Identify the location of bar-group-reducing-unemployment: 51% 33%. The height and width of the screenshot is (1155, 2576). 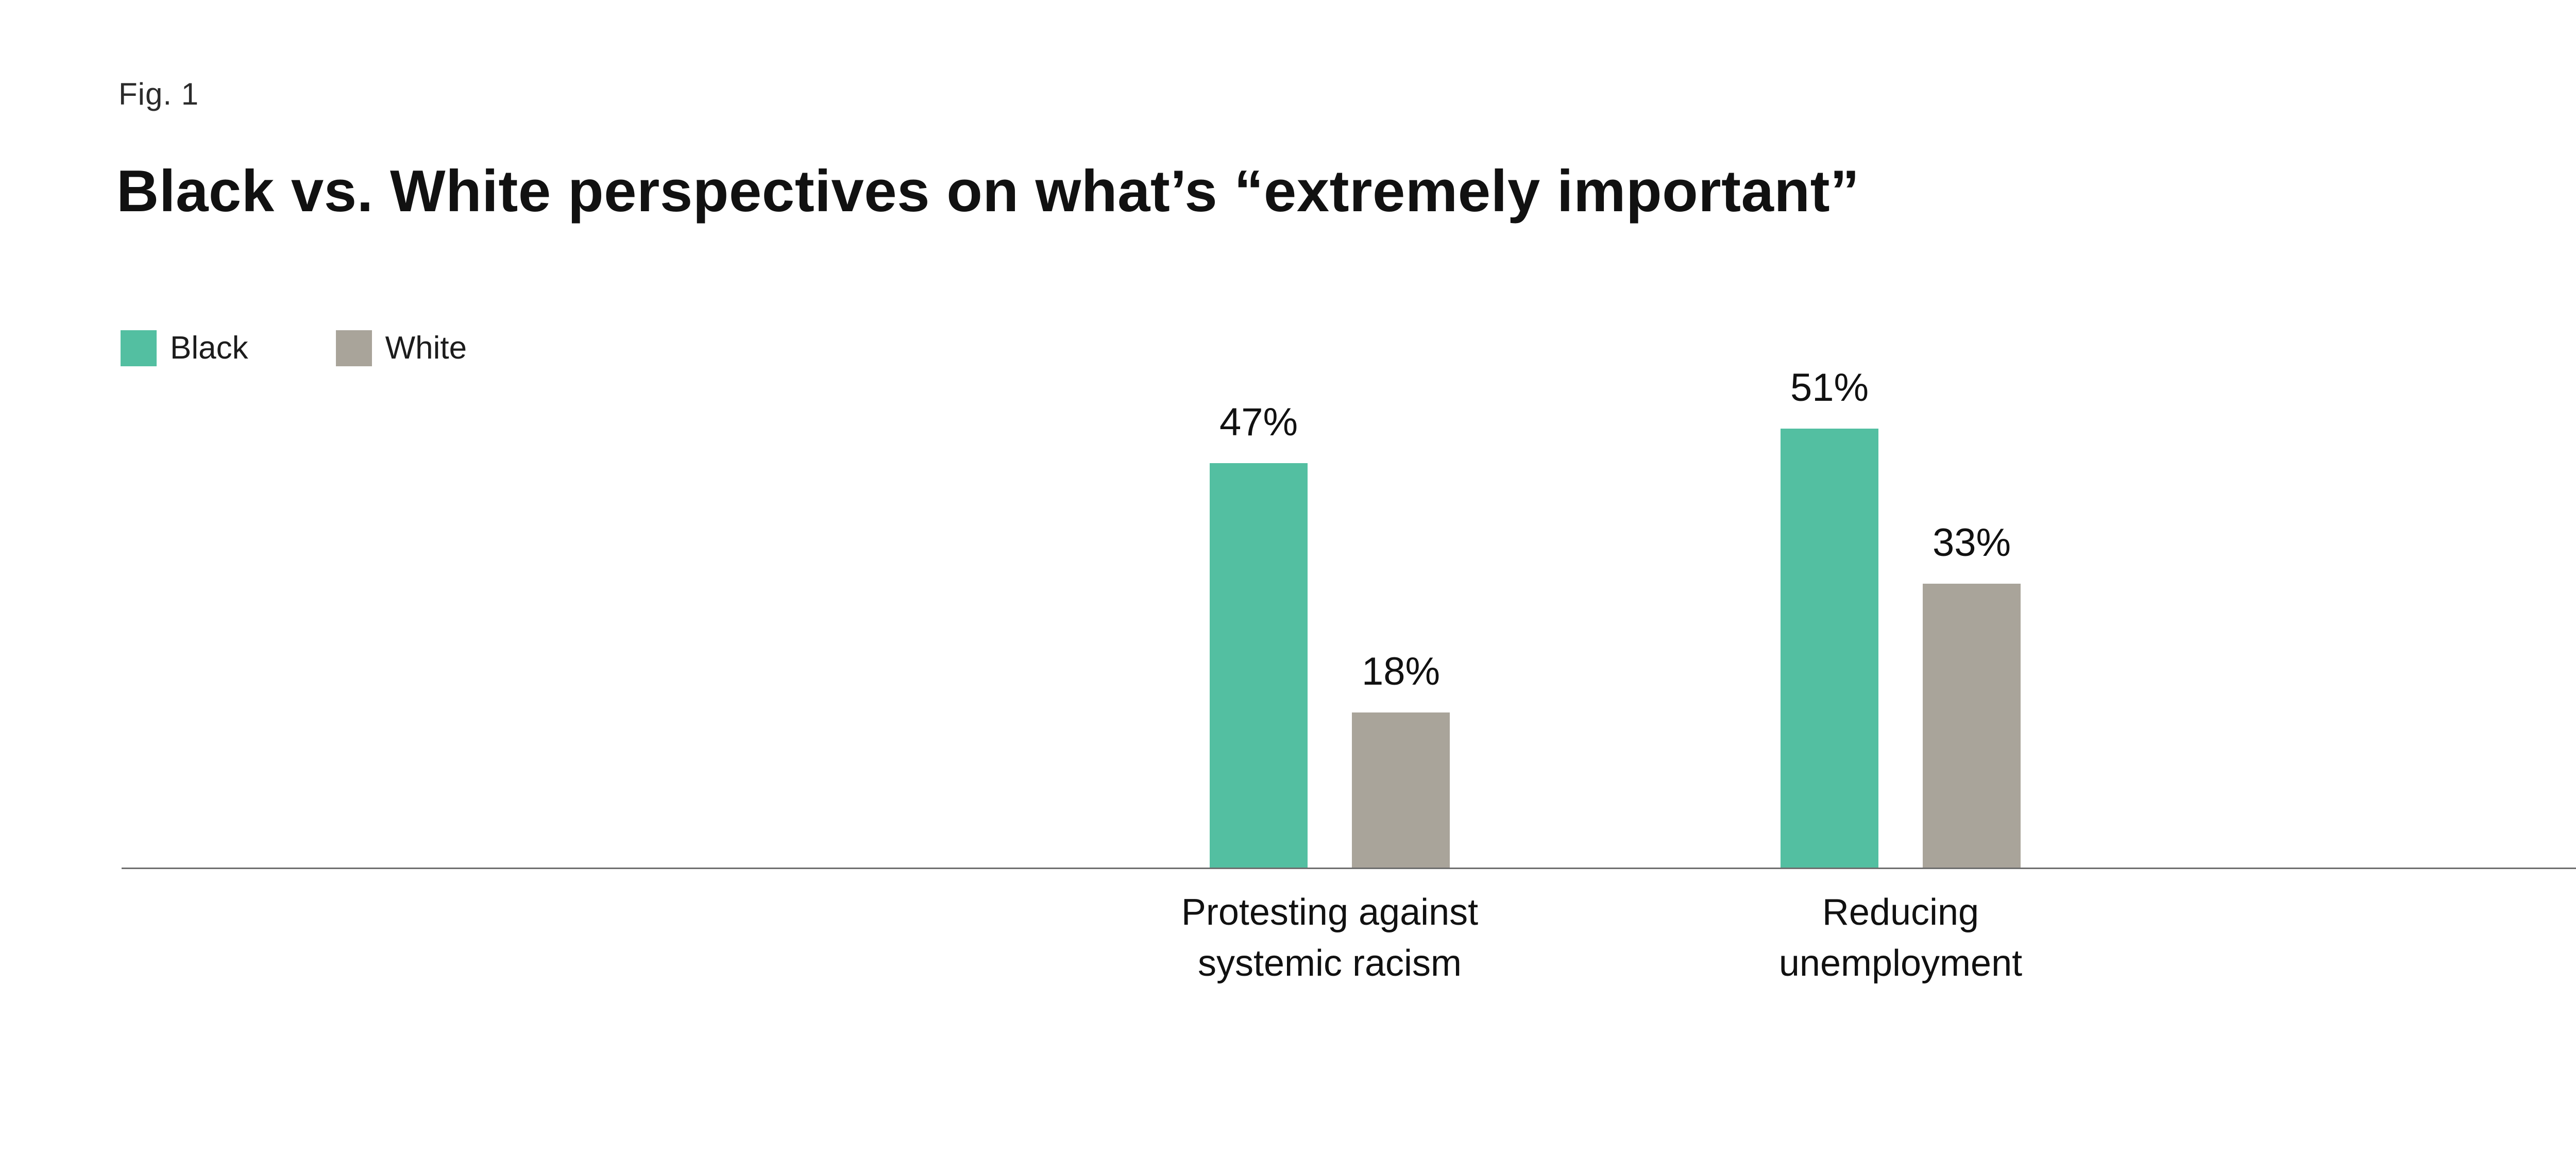
(1901, 434).